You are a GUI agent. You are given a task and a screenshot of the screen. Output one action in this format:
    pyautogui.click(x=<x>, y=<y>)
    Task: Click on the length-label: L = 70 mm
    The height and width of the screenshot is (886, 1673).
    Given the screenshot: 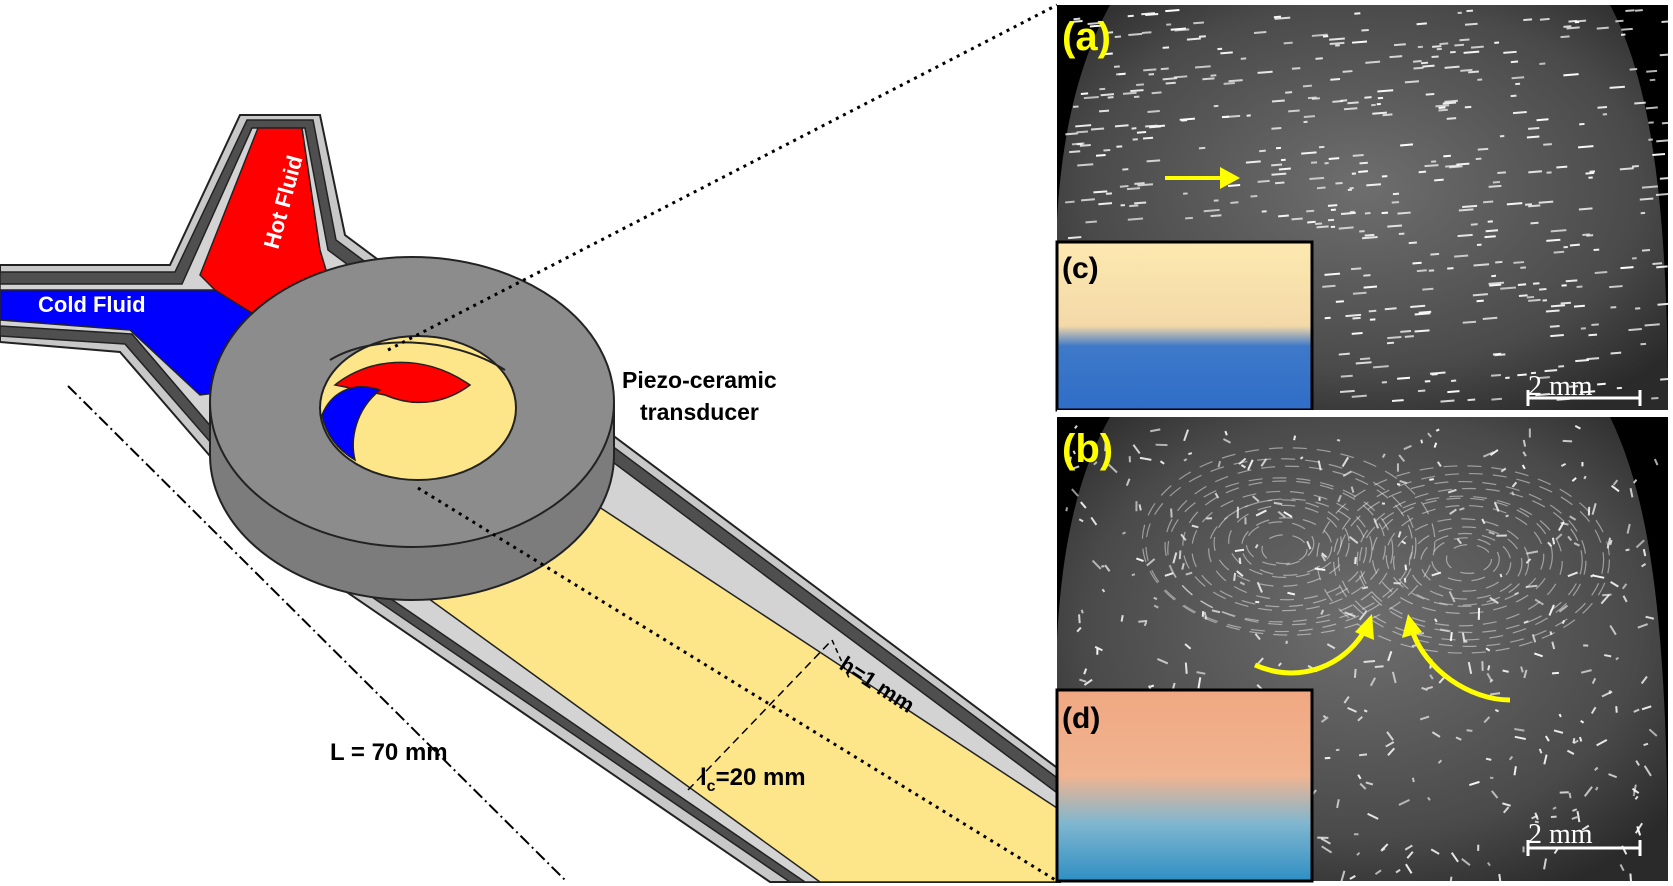 What is the action you would take?
    pyautogui.click(x=389, y=752)
    